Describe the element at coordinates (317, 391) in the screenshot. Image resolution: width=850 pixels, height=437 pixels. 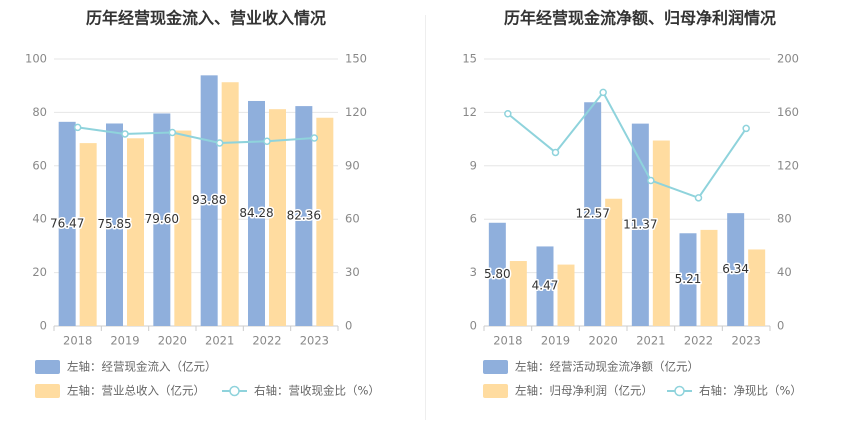
I see `legend-label: 右轴：营收现金比（%）` at that location.